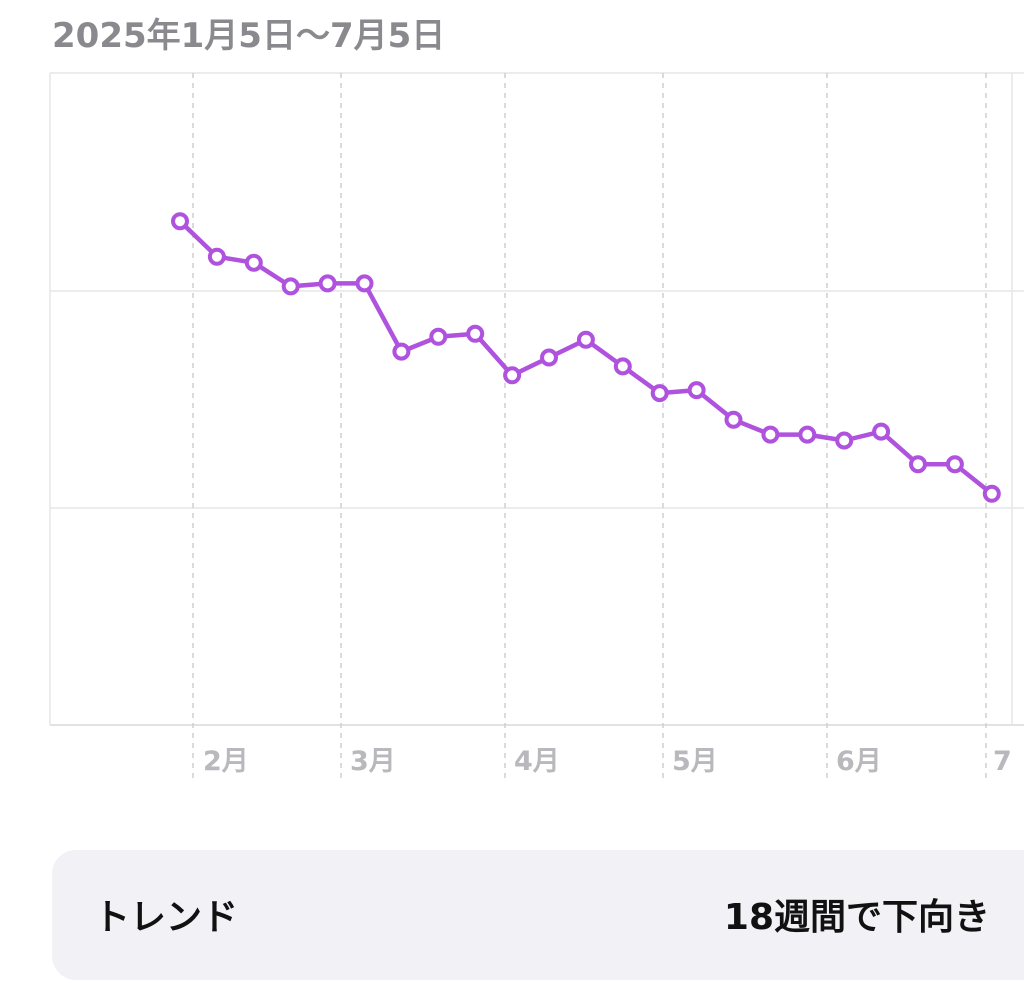  I want to click on x-tick-label: 6月, so click(859, 761).